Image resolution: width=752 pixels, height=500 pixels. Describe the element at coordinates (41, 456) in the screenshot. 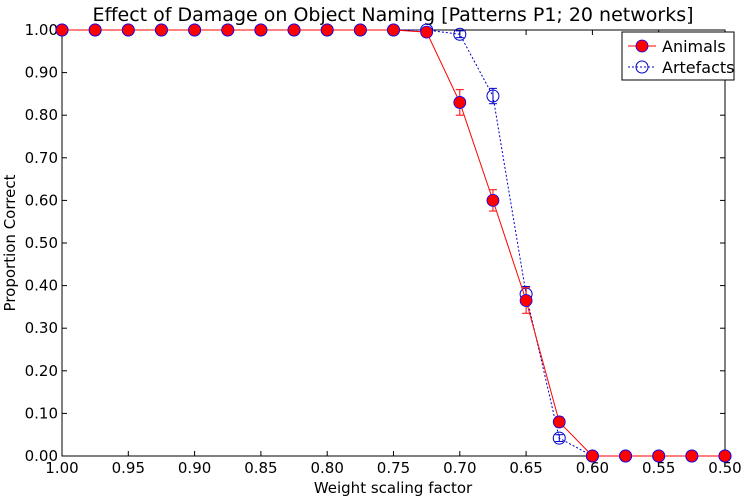

I see `y-tick-label: 0.00` at that location.